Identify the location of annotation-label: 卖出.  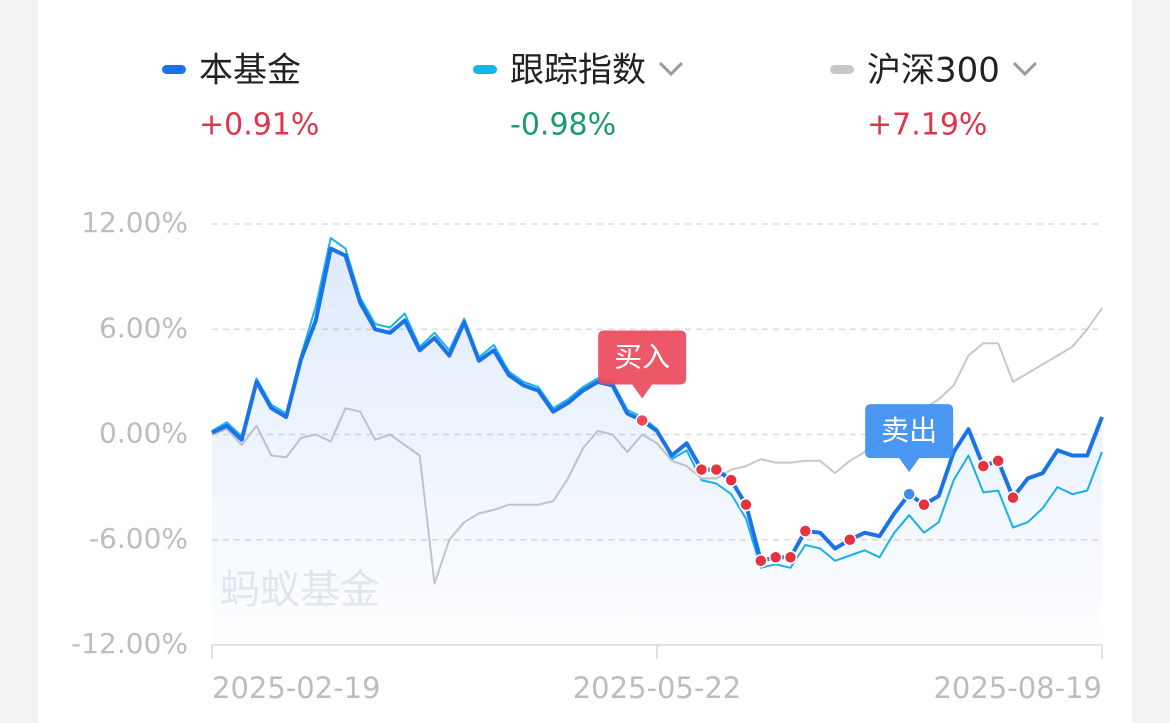
(909, 430).